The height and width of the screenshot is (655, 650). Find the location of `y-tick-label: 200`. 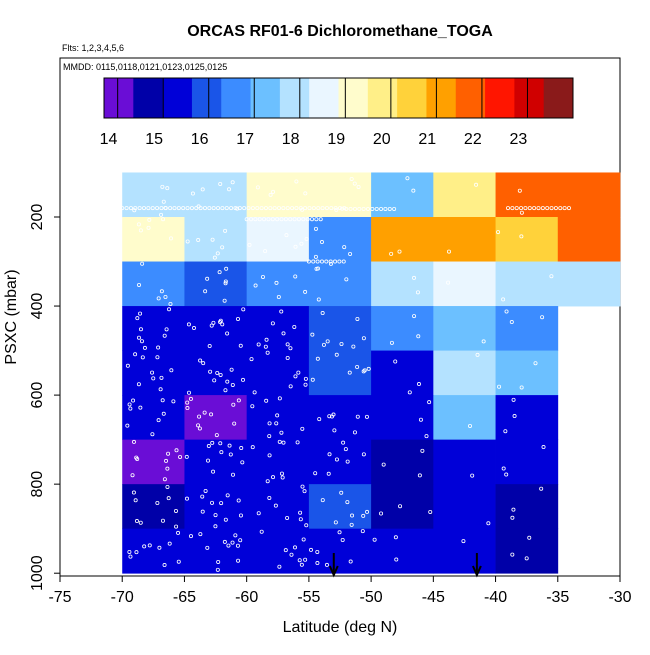

y-tick-label: 200 is located at coordinates (37, 217).